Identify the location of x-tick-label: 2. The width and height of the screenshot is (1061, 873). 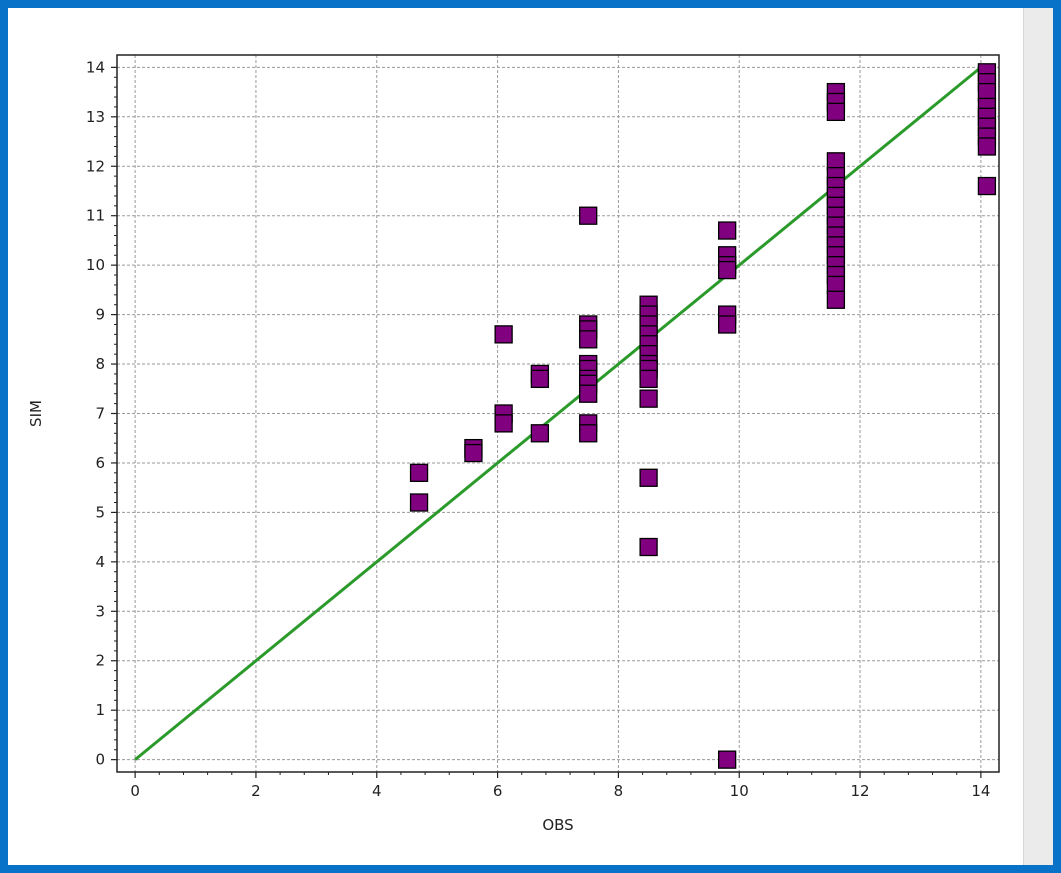
(256, 791).